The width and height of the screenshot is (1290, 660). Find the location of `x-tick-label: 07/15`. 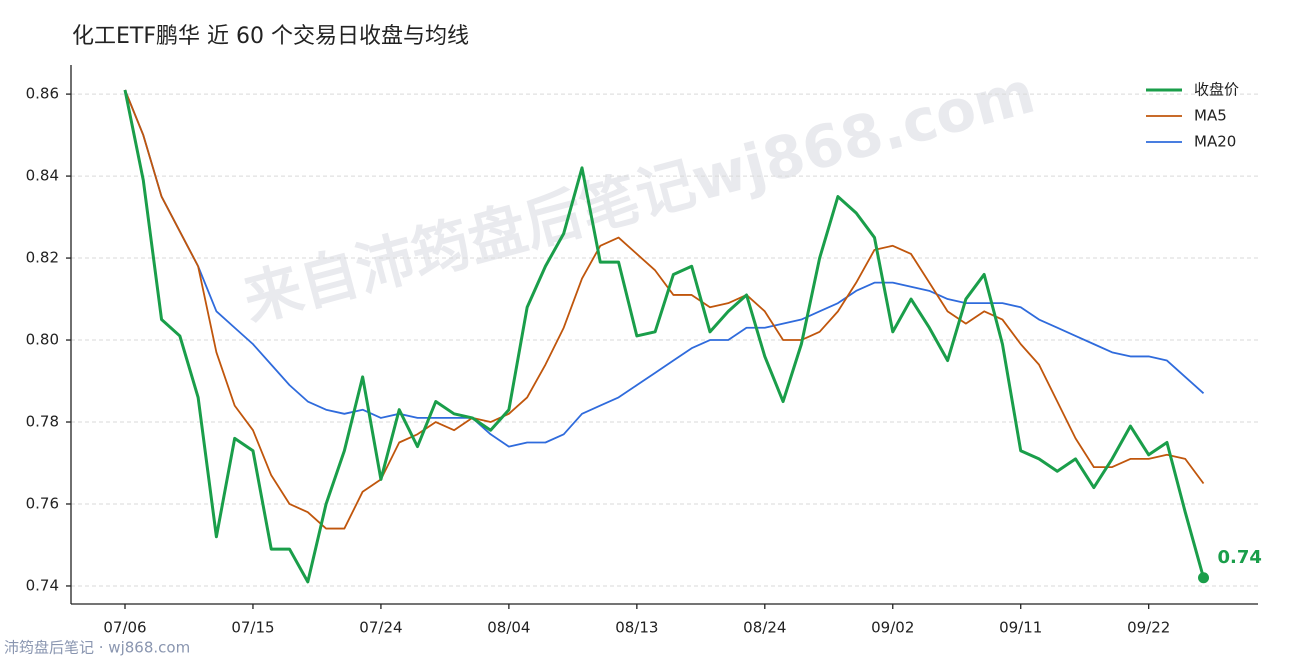

x-tick-label: 07/15 is located at coordinates (252, 628).